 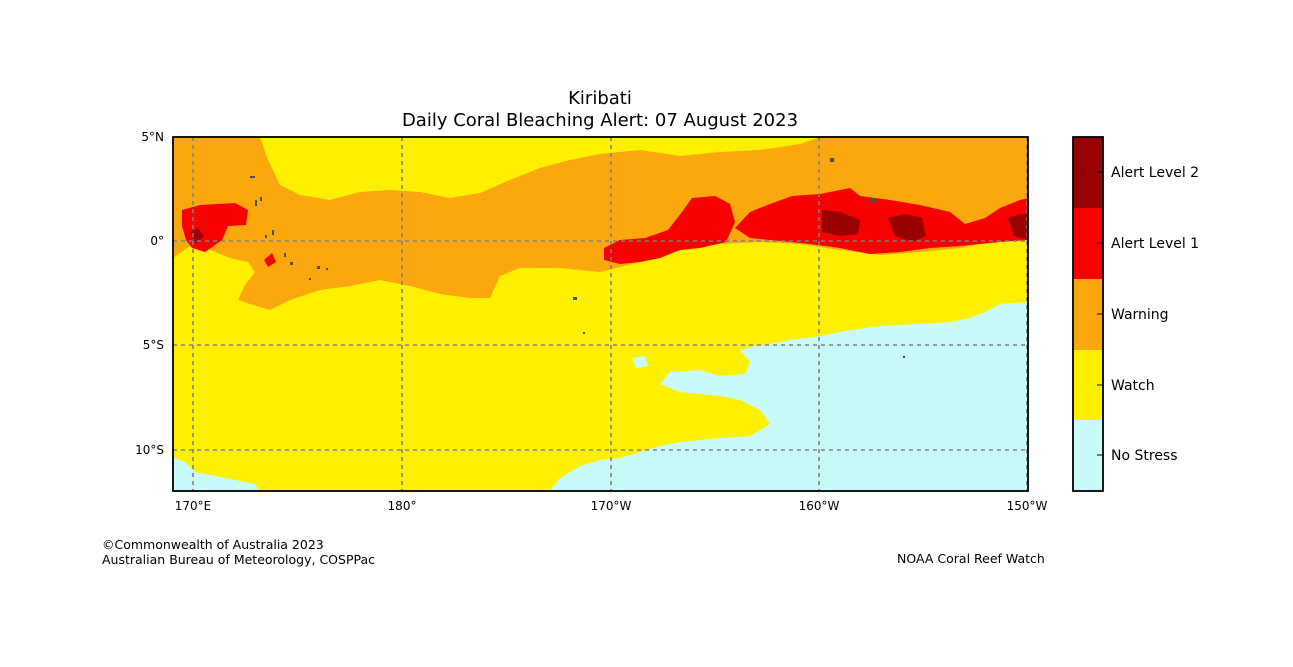 I want to click on alert-level-1-small, so click(x=270, y=260).